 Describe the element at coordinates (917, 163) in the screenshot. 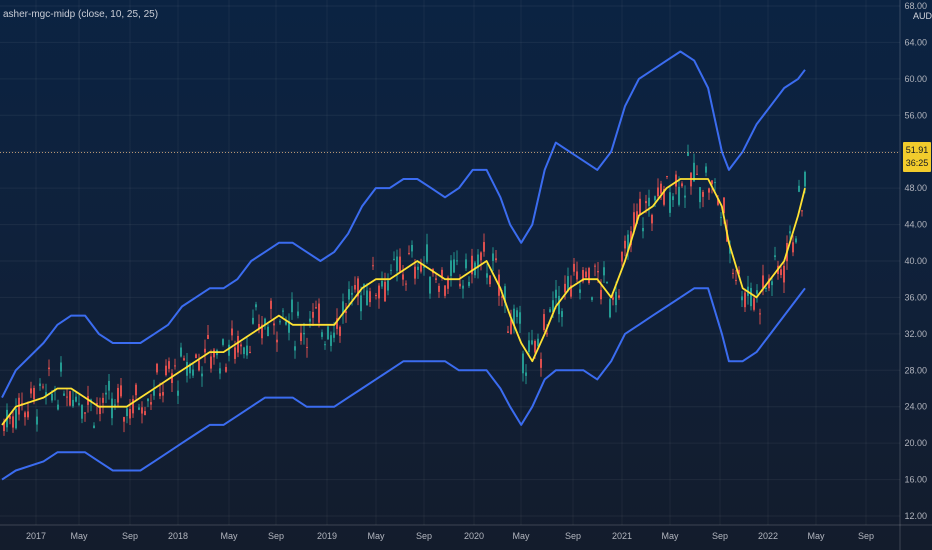

I see `bar-countdown: 36:25` at that location.